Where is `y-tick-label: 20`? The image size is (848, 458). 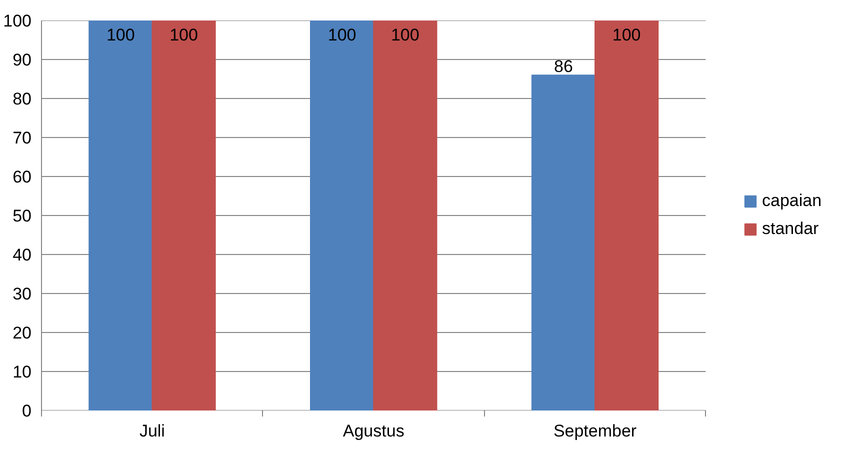 y-tick-label: 20 is located at coordinates (22, 333).